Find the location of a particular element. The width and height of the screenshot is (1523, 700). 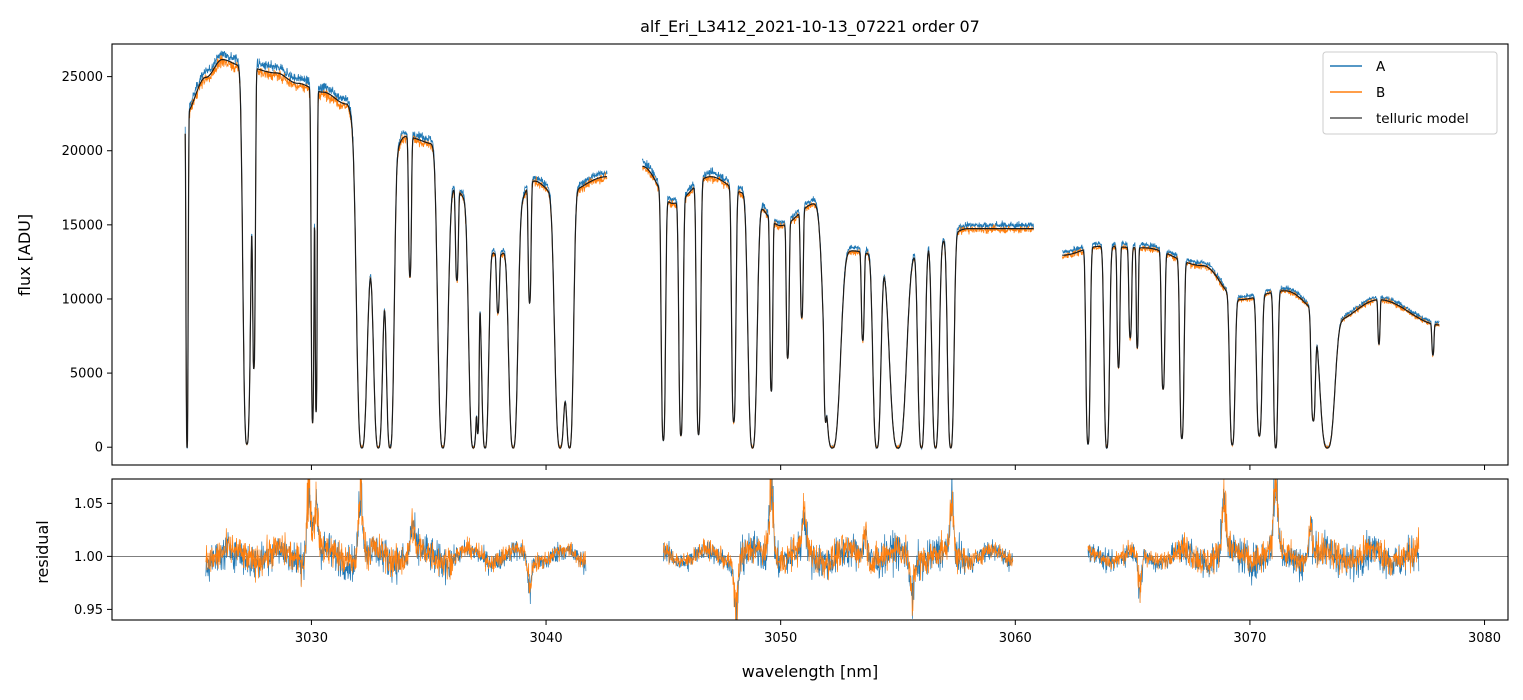

residual-x-tick-label: 3040 is located at coordinates (546, 638).